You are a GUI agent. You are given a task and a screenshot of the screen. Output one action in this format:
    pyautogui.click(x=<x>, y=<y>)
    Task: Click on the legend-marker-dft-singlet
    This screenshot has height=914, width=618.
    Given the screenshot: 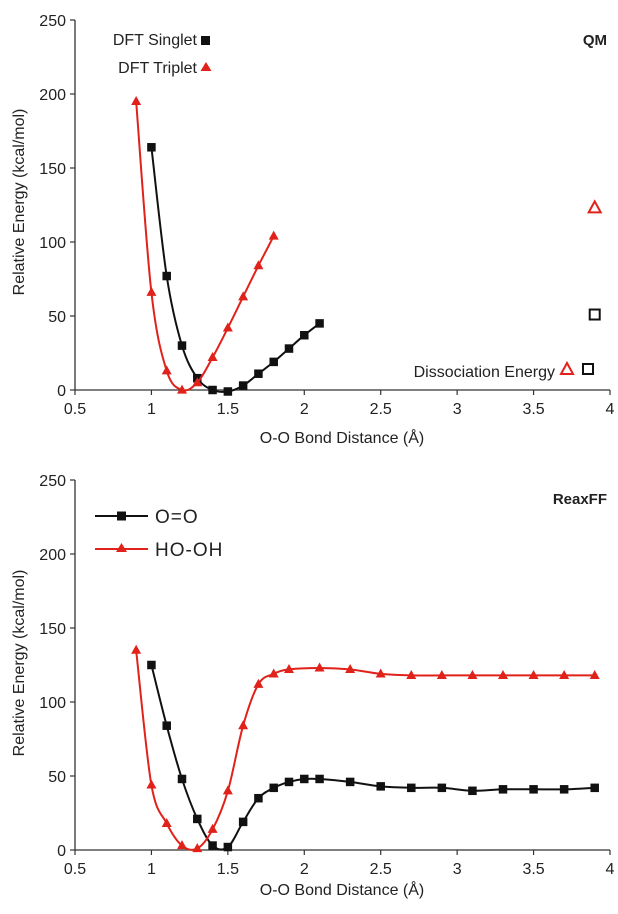 What is the action you would take?
    pyautogui.click(x=205, y=40)
    